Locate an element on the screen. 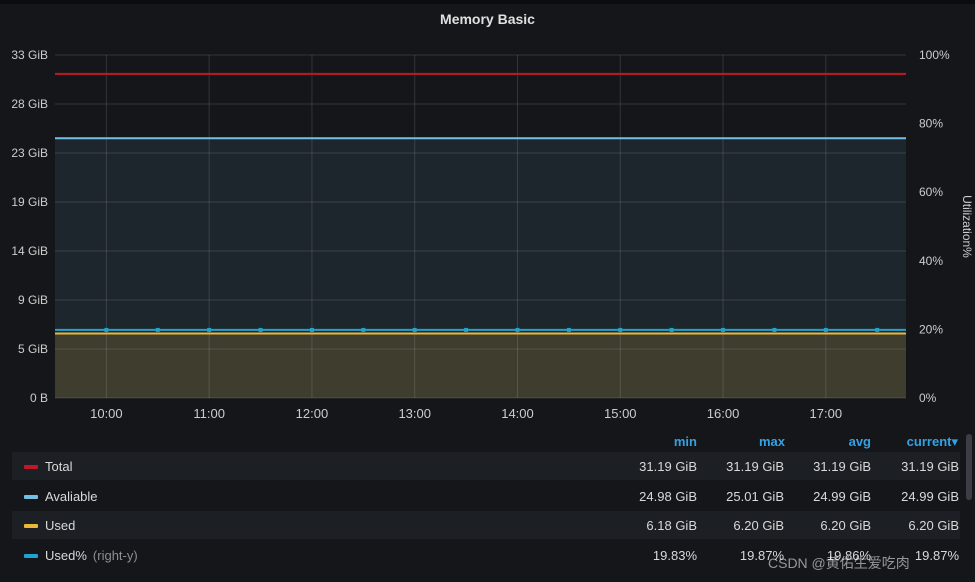 This screenshot has width=975, height=582. series-avg: 6.20 GiB is located at coordinates (845, 525).